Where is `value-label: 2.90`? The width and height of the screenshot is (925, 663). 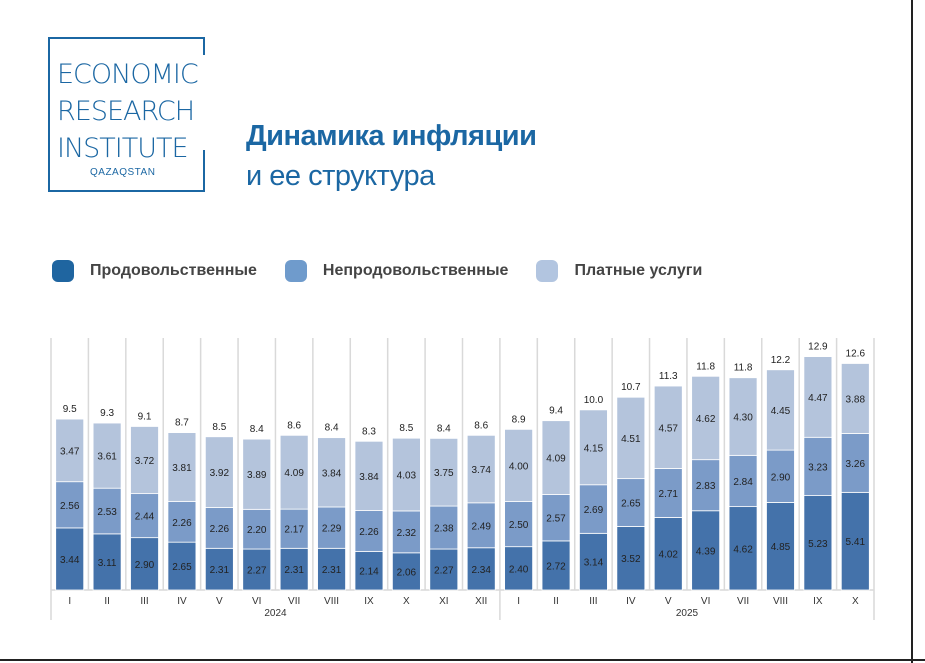
value-label: 2.90 is located at coordinates (781, 477).